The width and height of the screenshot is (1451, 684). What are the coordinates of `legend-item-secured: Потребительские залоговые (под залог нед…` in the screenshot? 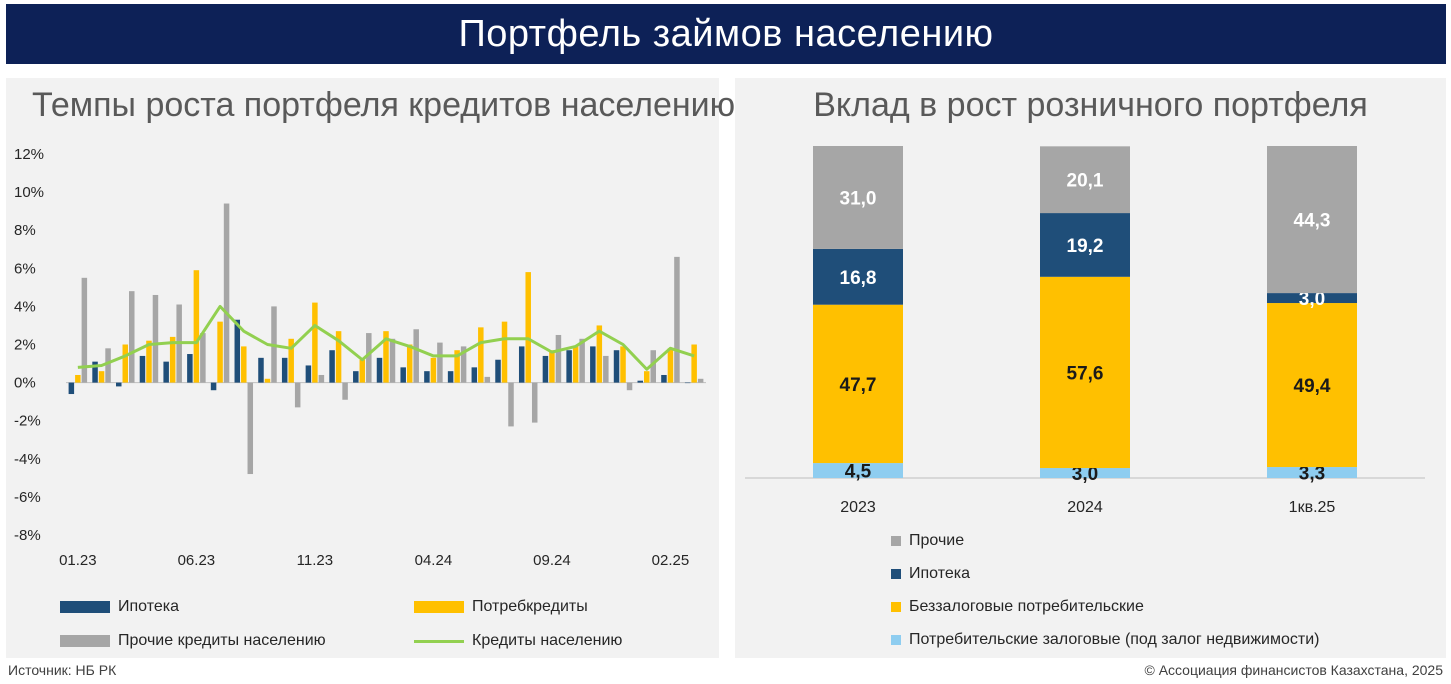 It's located at (1105, 640).